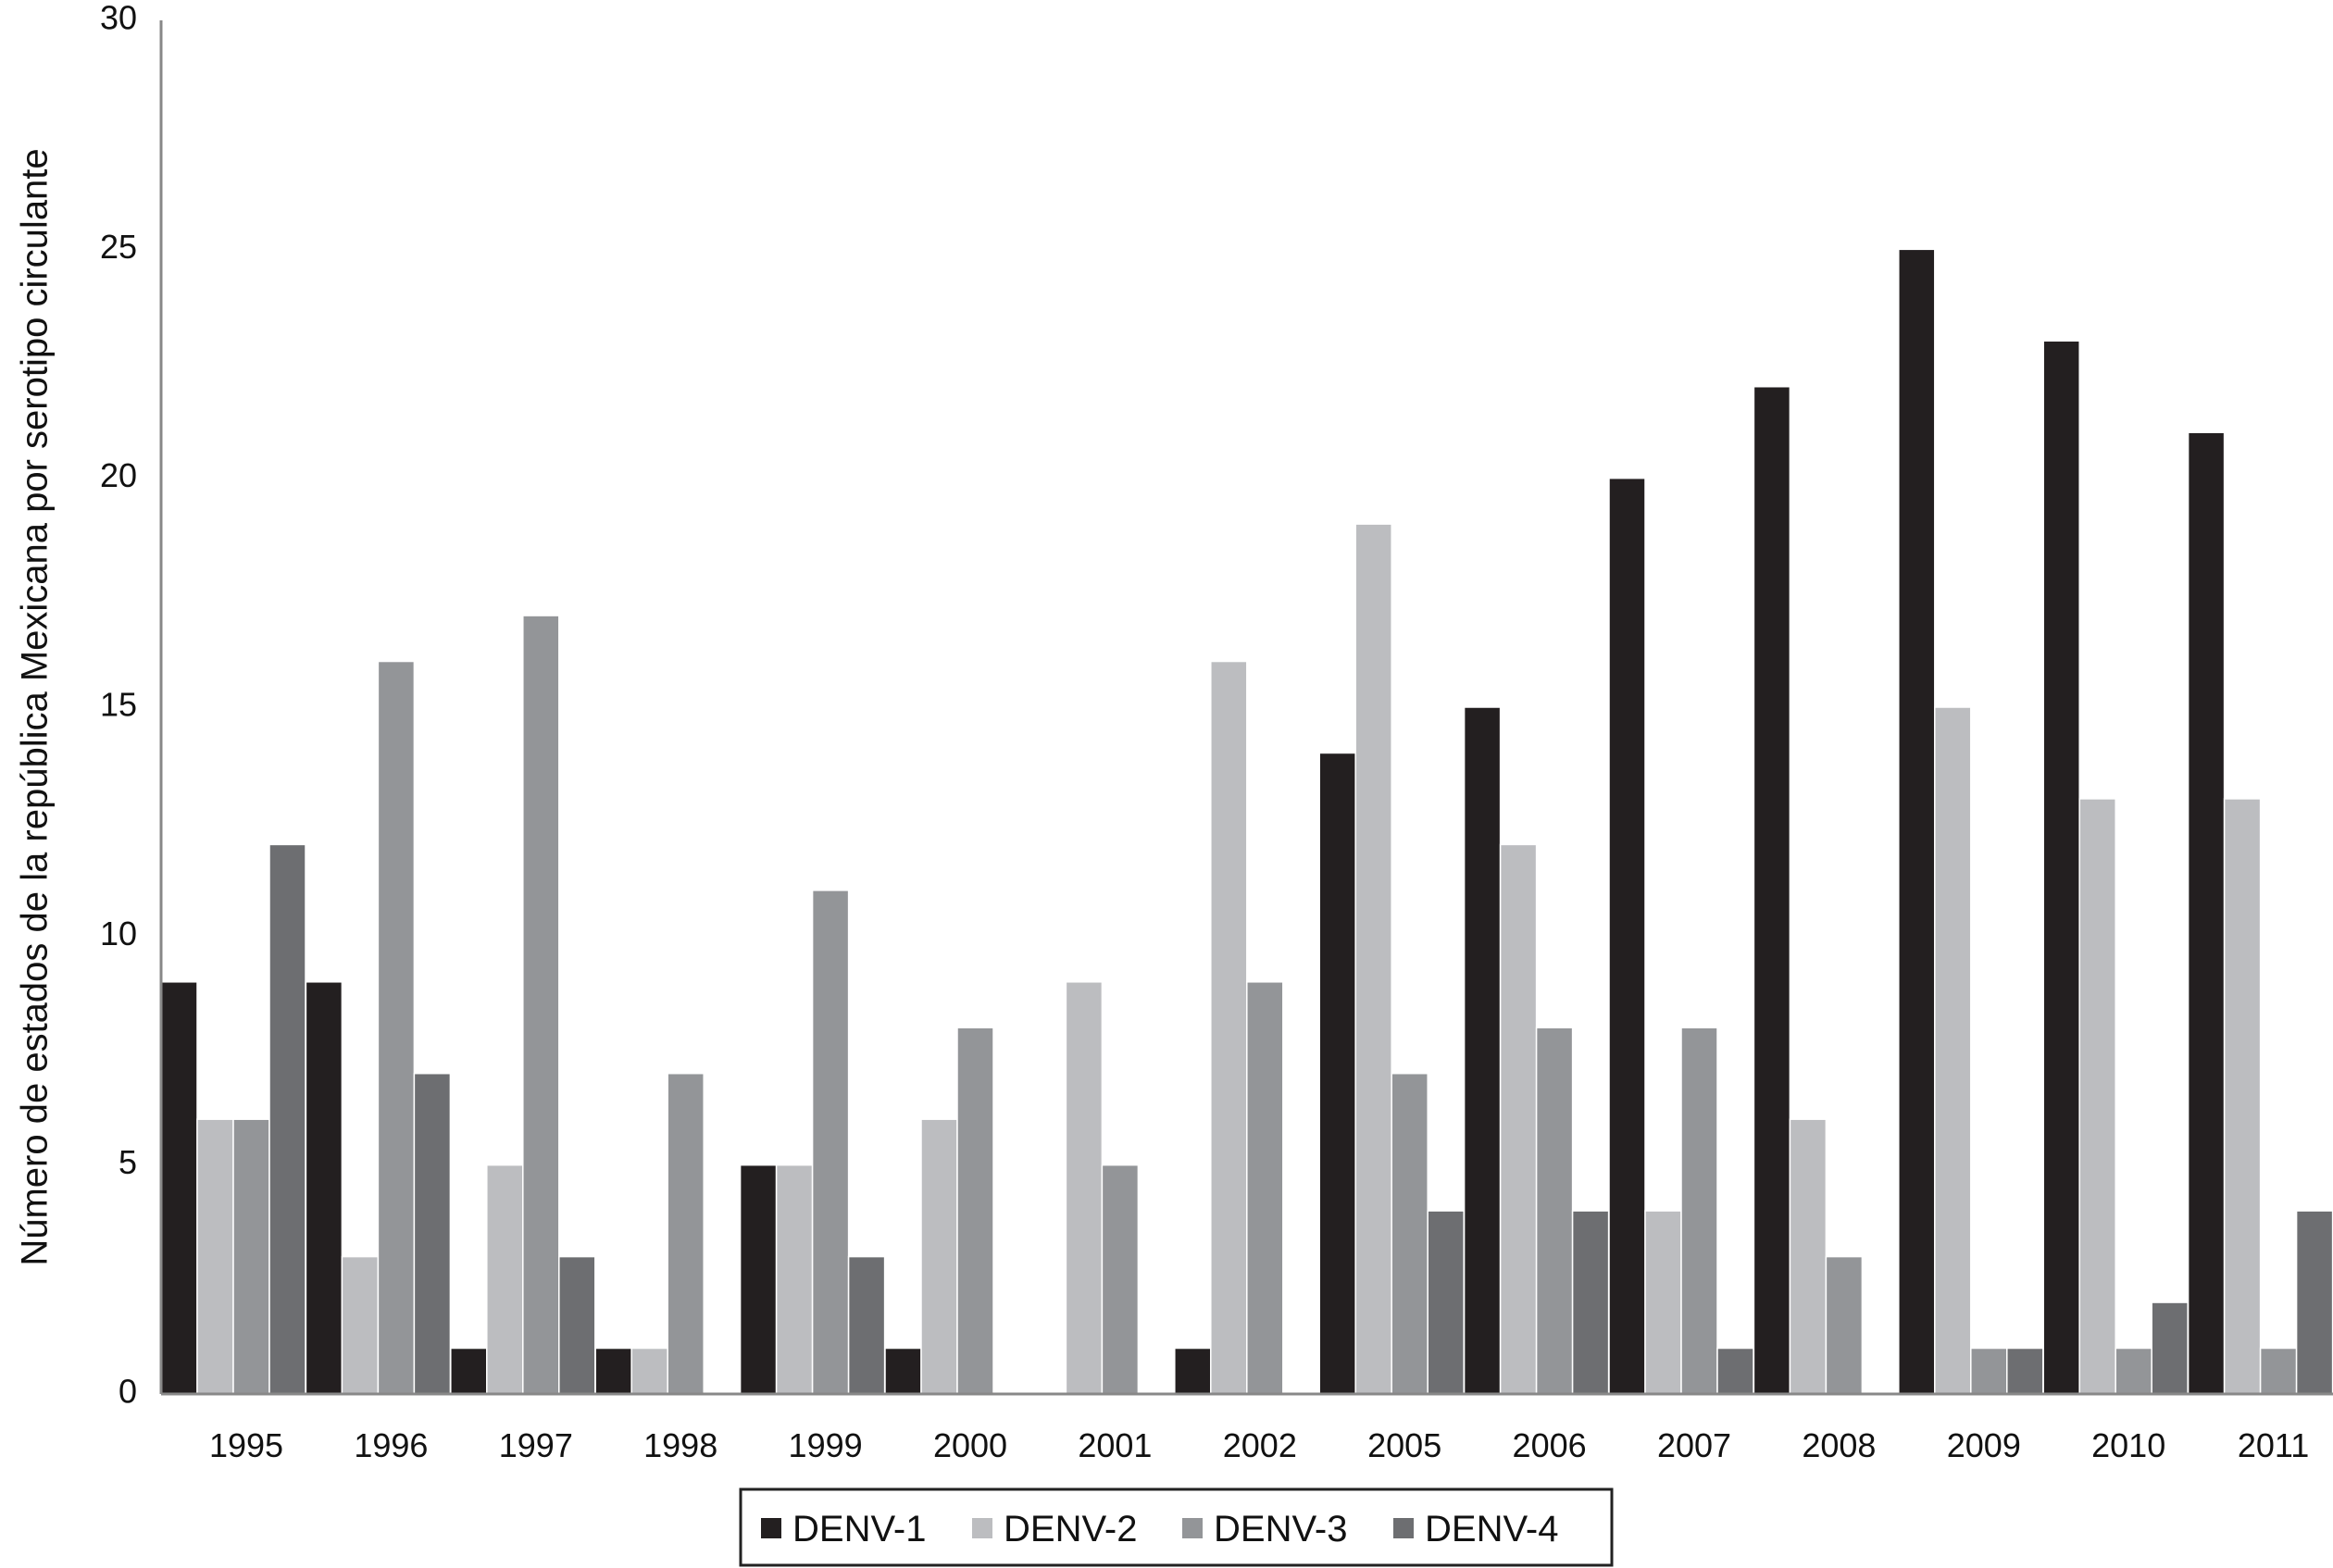 Image resolution: width=2333 pixels, height=1568 pixels. I want to click on bar-denv-1-2000, so click(903, 1371).